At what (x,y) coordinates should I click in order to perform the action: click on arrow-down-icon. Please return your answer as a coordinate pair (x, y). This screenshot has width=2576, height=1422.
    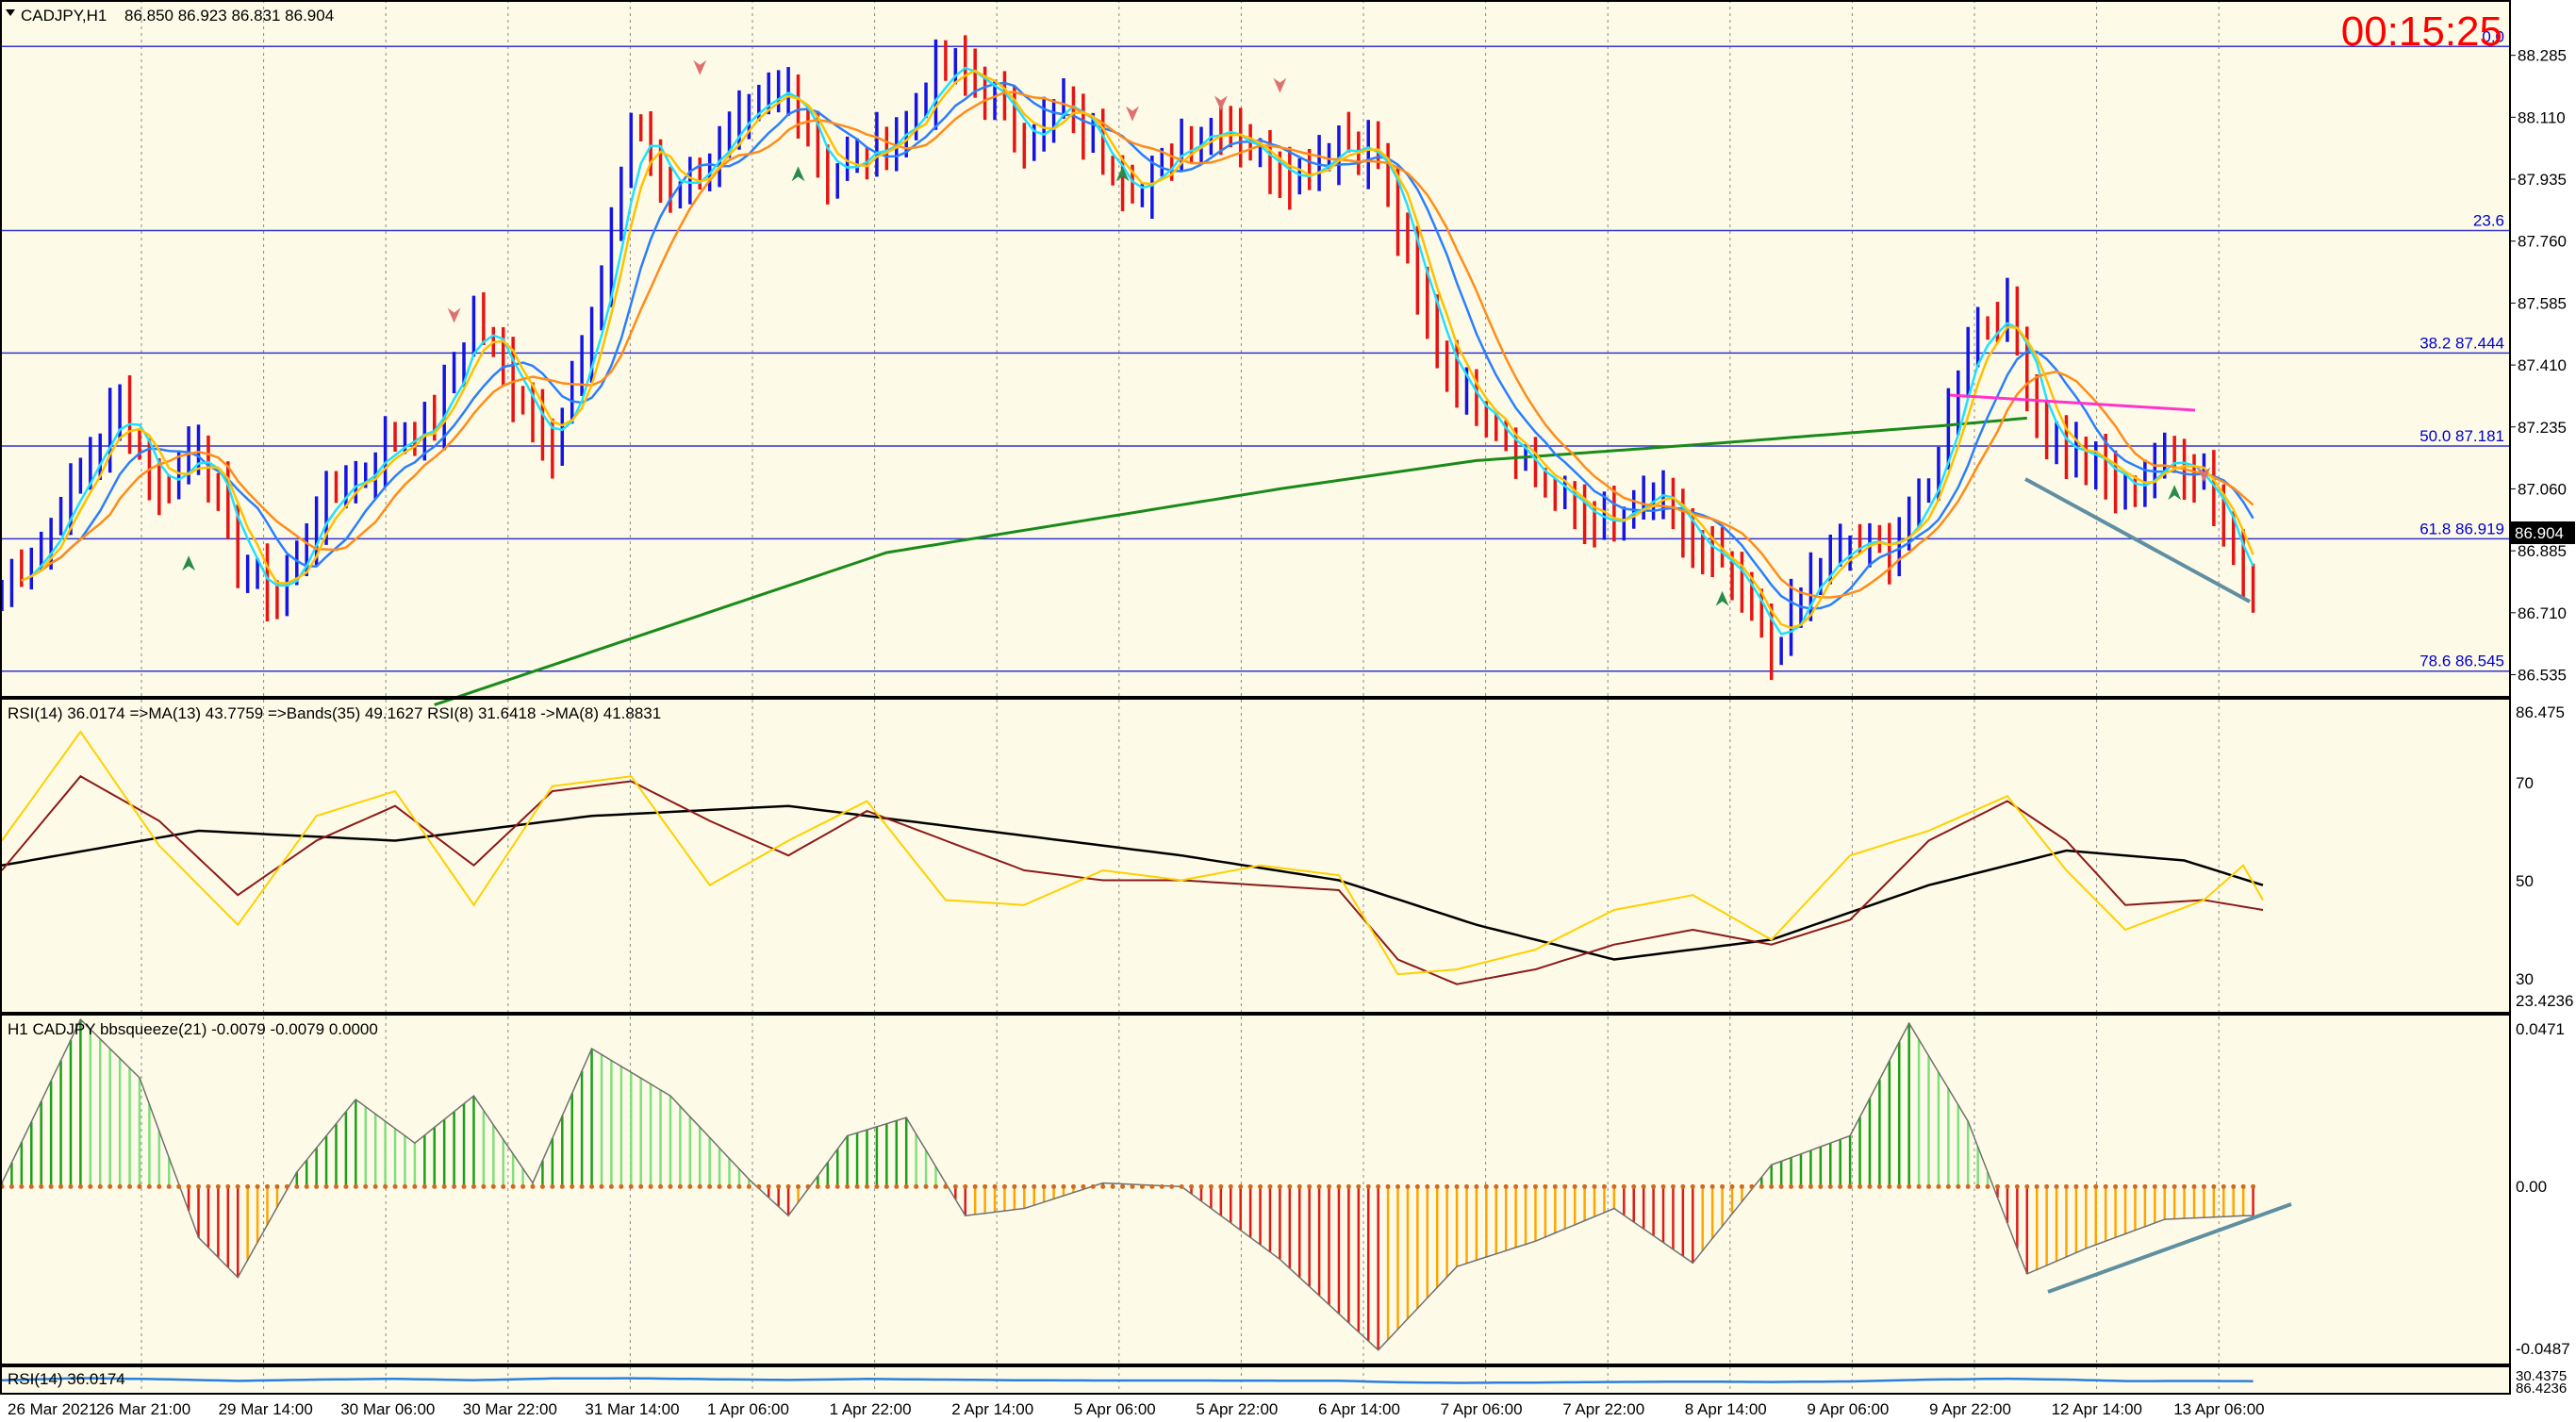
    Looking at the image, I should click on (2204, 475).